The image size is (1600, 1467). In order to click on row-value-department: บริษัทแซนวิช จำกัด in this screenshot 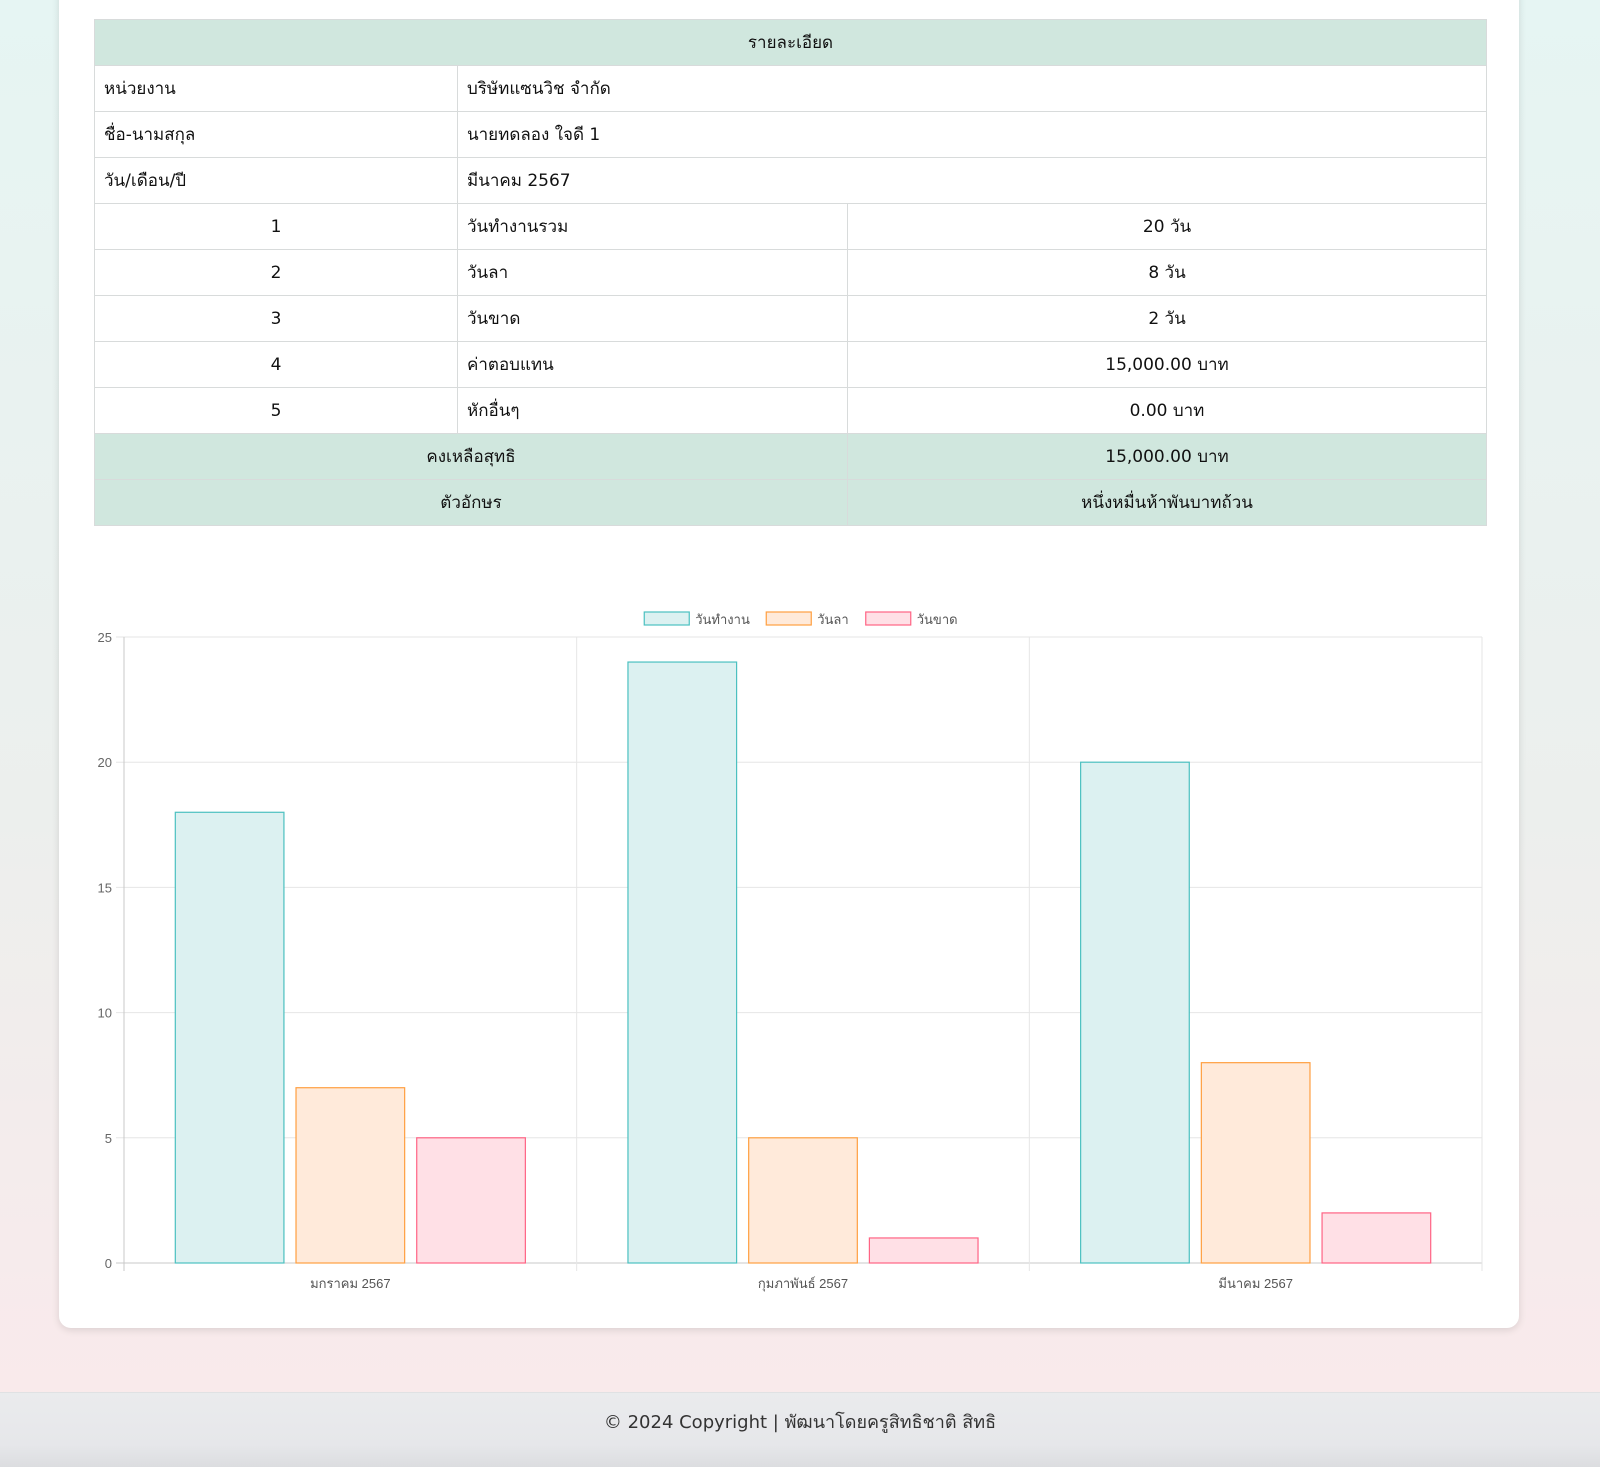, I will do `click(972, 88)`.